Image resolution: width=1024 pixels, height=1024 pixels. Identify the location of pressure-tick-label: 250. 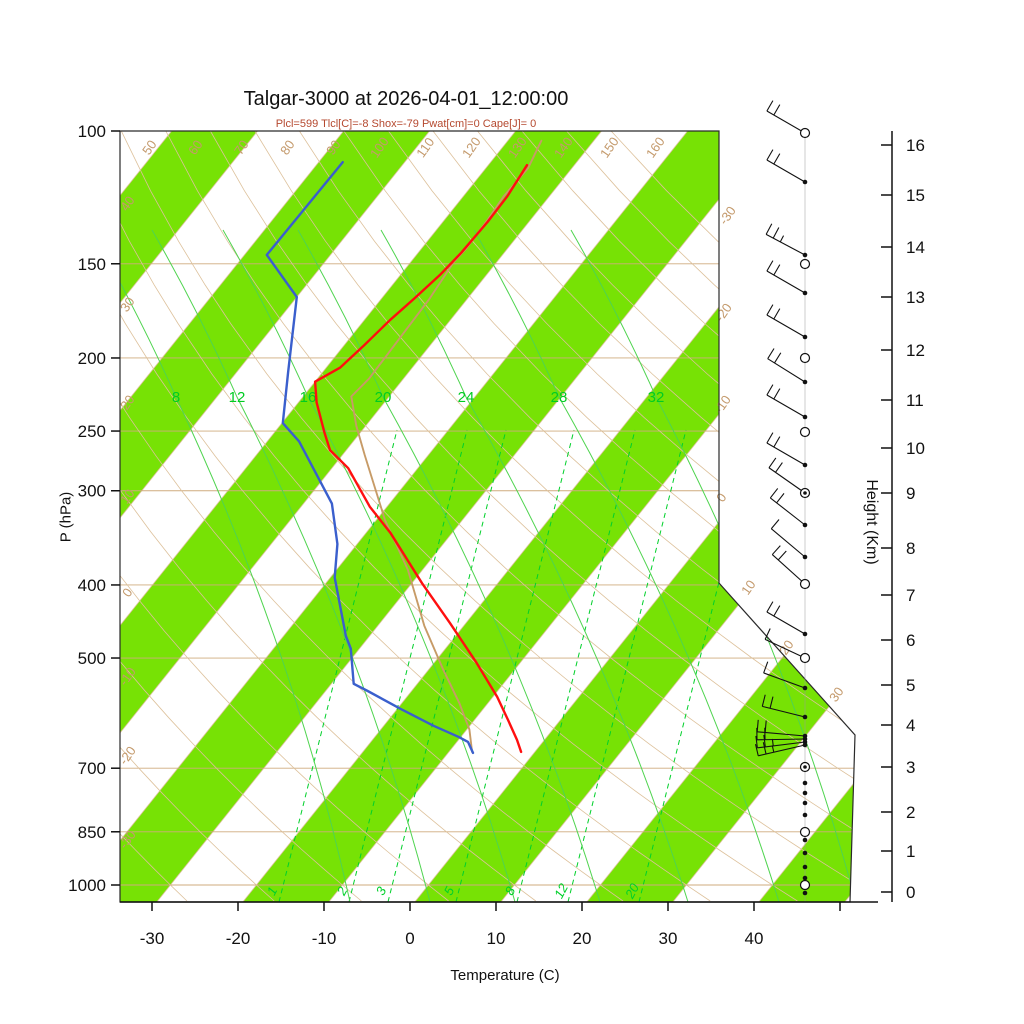
(92, 431).